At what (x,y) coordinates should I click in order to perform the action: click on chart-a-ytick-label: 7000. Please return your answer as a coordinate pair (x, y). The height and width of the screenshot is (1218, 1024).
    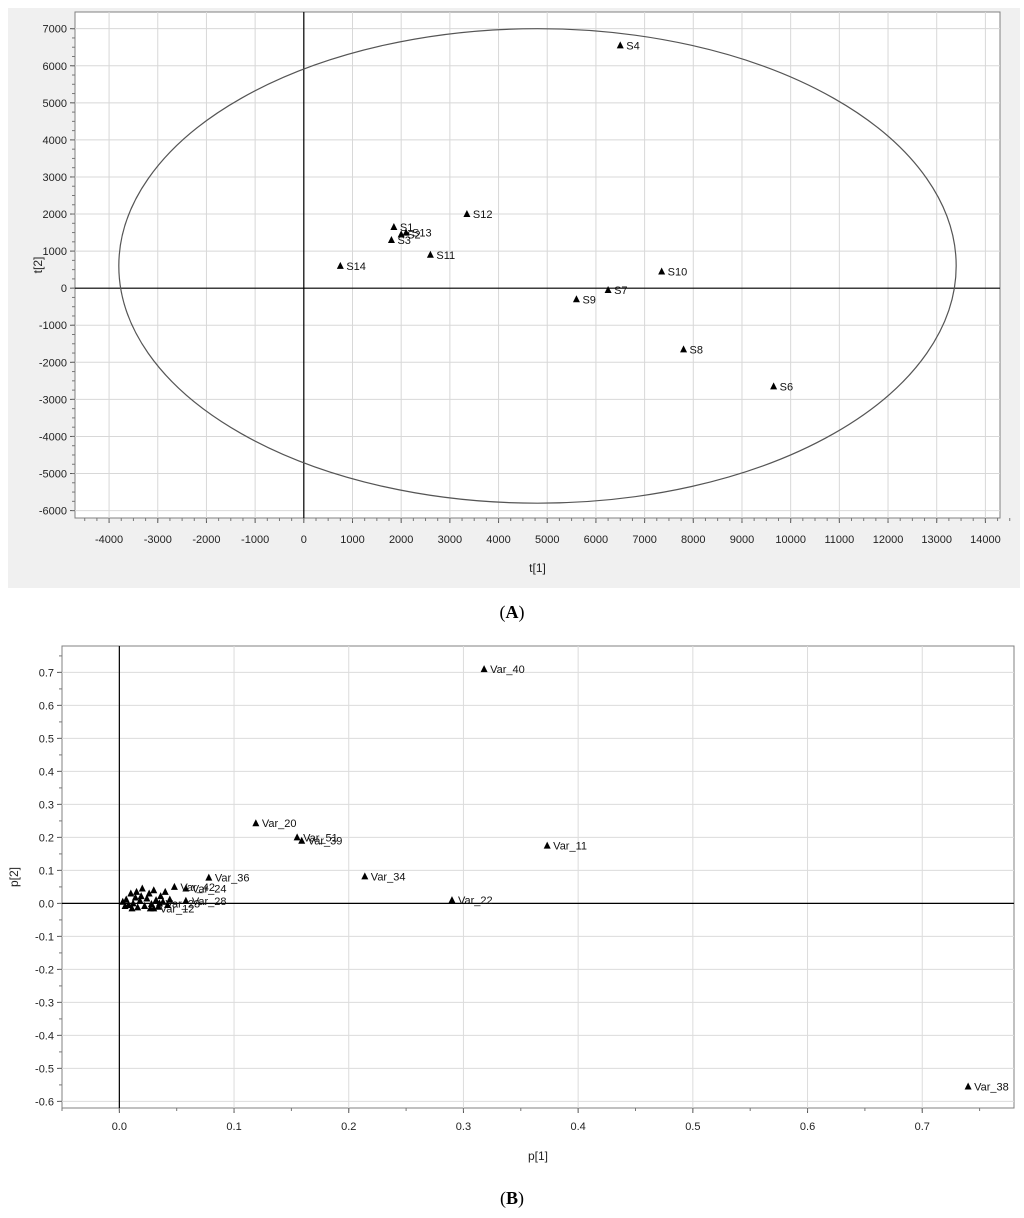
    Looking at the image, I should click on (55, 30).